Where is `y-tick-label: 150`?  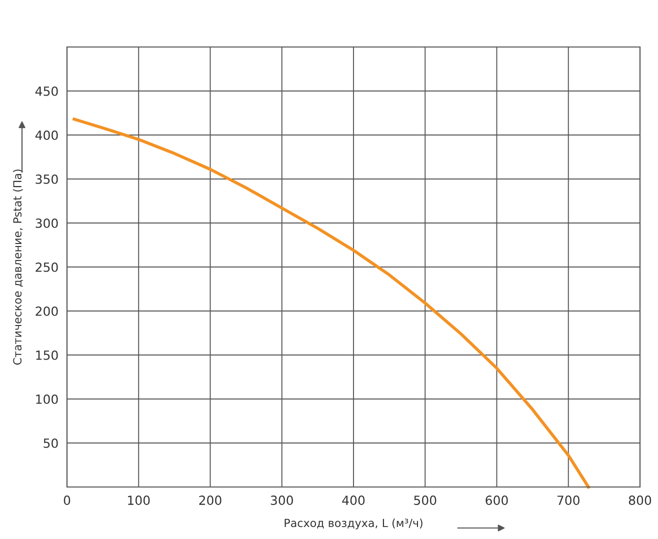 y-tick-label: 150 is located at coordinates (47, 355).